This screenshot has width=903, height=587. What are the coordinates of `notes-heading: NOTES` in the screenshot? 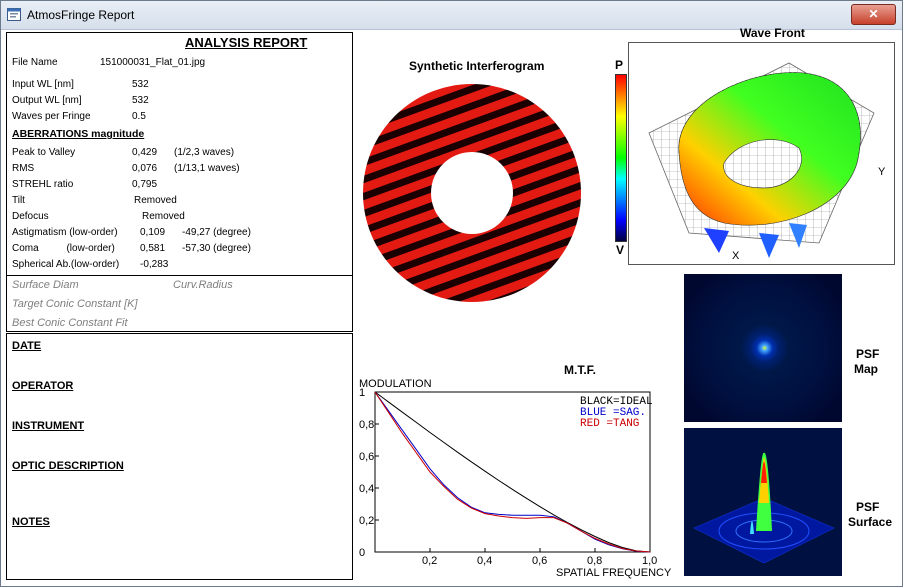 It's located at (31, 522).